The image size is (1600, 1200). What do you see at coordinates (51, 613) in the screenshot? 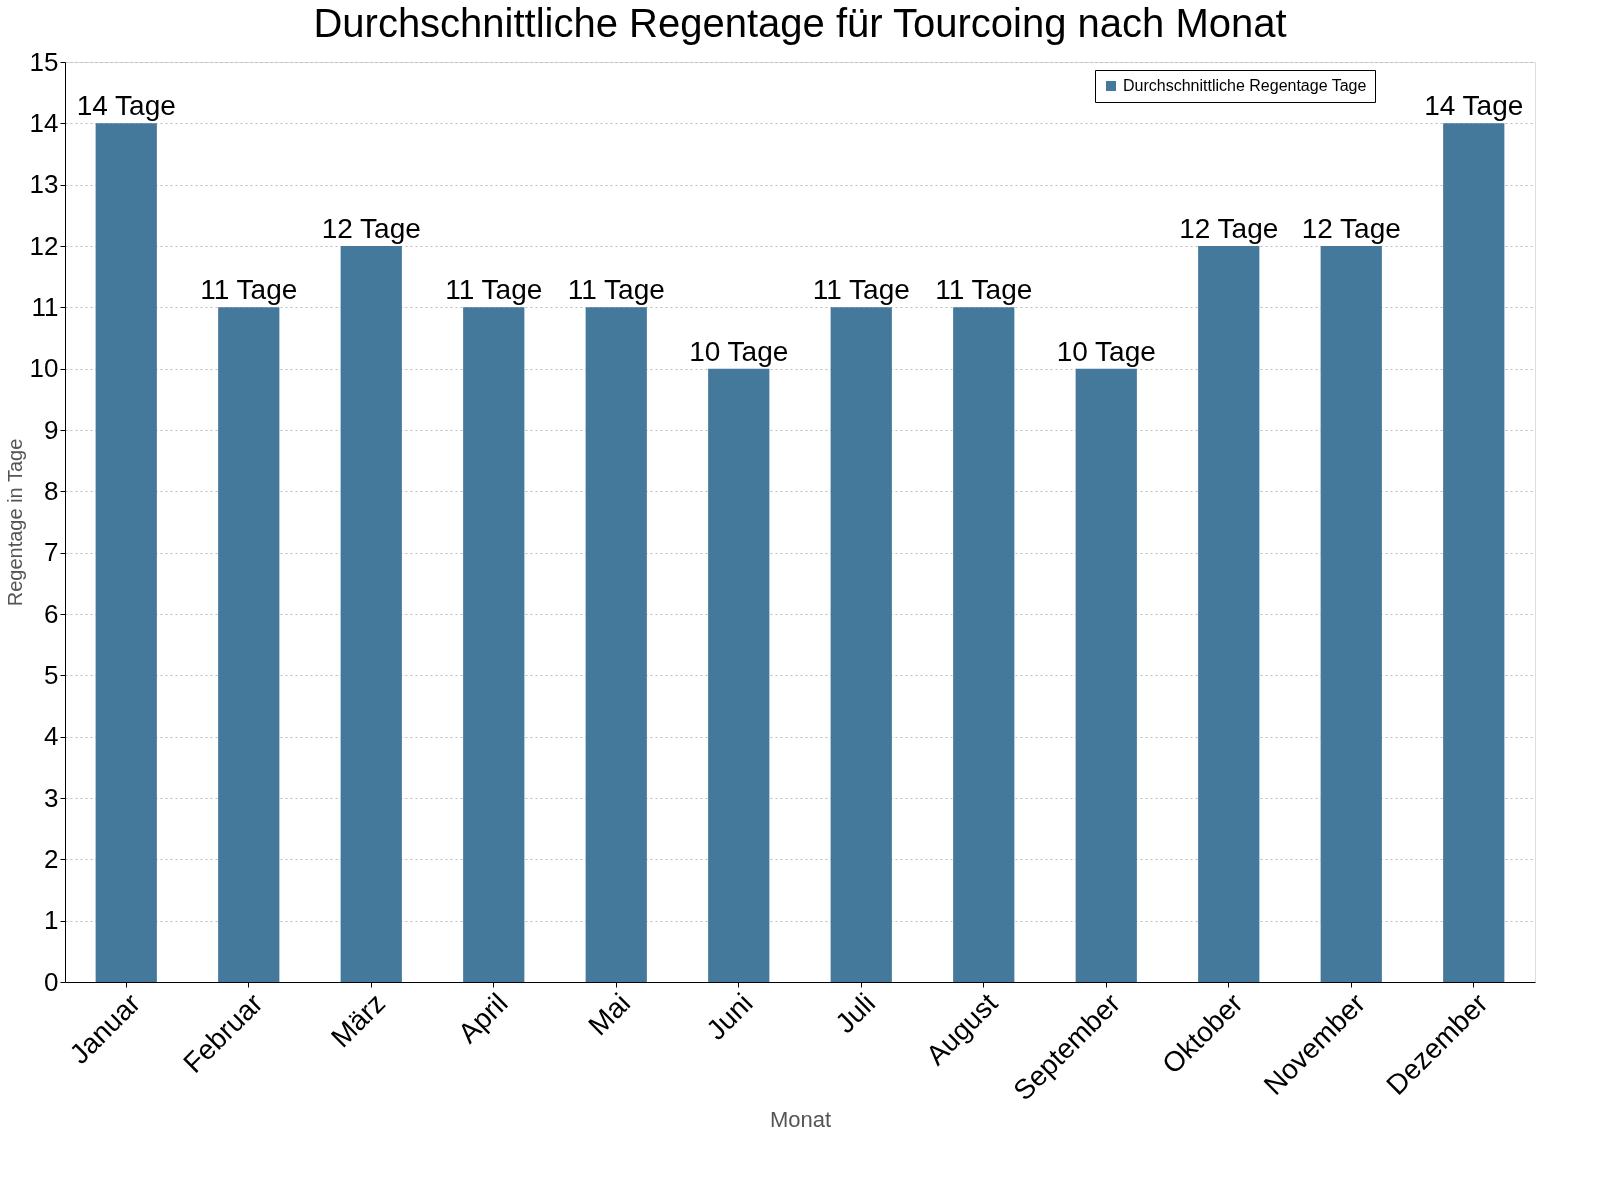
I see `y-tick-label: 6` at bounding box center [51, 613].